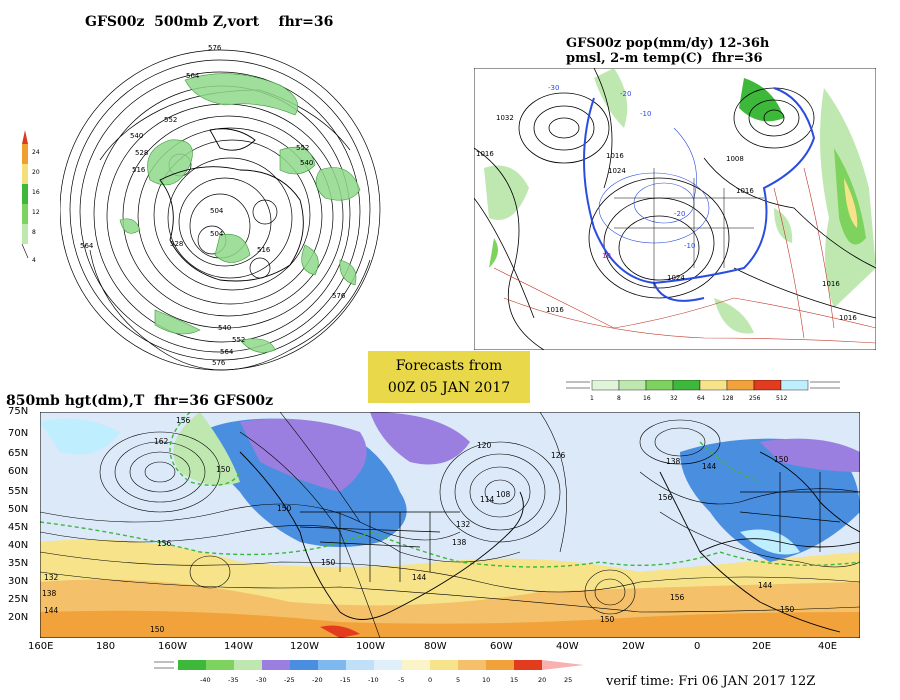 The width and height of the screenshot is (900, 700). Describe the element at coordinates (34, 232) in the screenshot. I see `vort-legend-label: 8` at that location.